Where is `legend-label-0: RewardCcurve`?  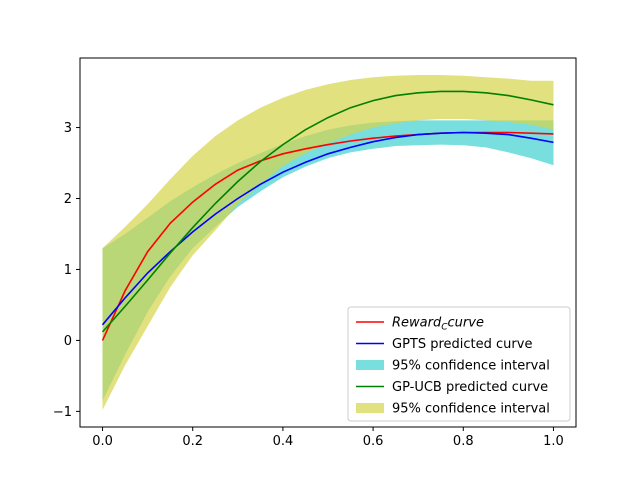 legend-label-0: RewardCcurve is located at coordinates (438, 324).